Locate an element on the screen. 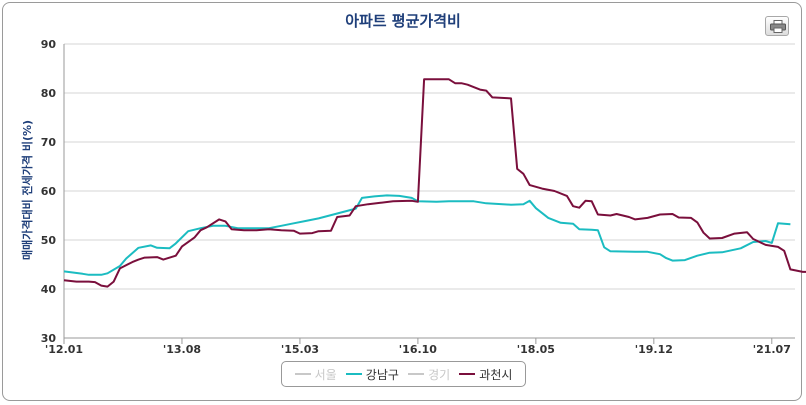  y-tick-label: 80 is located at coordinates (49, 93).